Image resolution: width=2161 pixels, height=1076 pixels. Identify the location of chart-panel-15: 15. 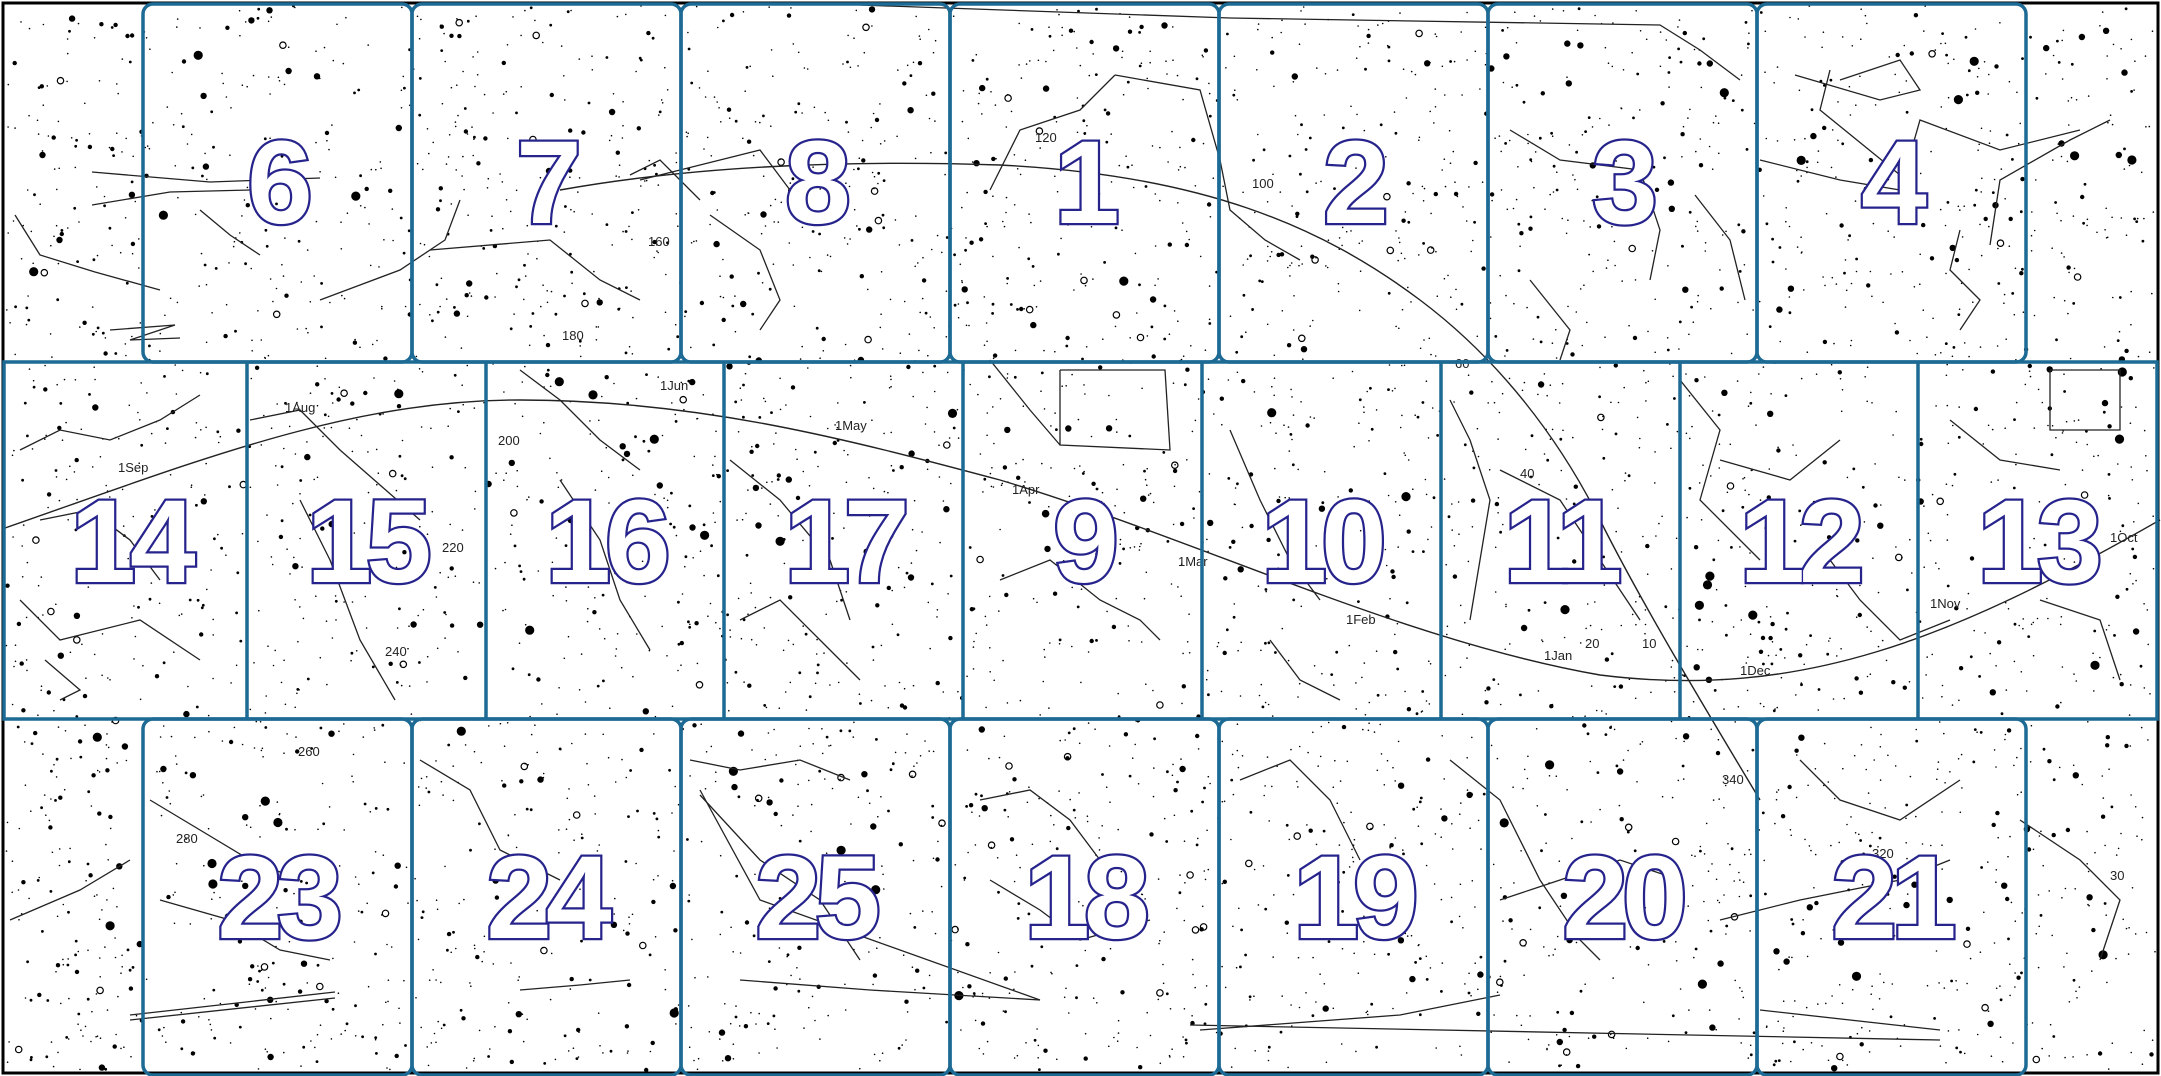
(370, 542).